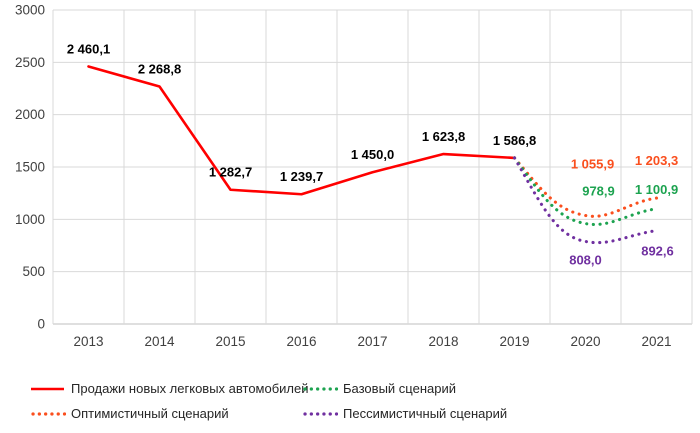  Describe the element at coordinates (33, 271) in the screenshot. I see `y-tick-label: 500` at that location.